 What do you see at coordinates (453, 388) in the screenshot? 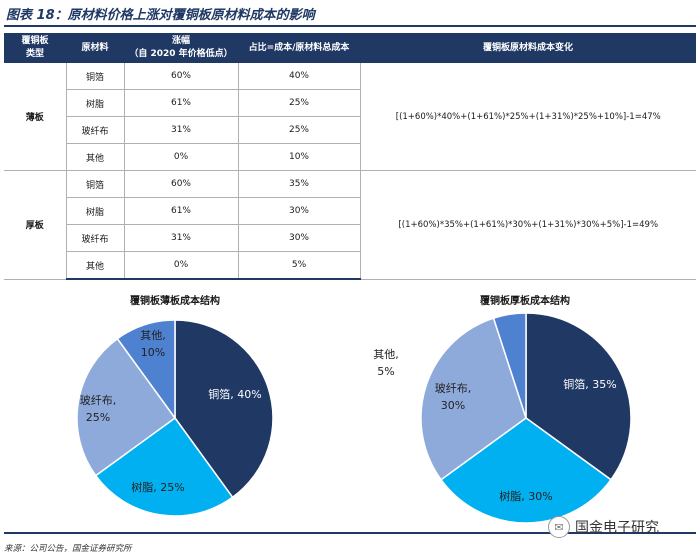
I see `pie-label-1-2: 玻纤布,` at bounding box center [453, 388].